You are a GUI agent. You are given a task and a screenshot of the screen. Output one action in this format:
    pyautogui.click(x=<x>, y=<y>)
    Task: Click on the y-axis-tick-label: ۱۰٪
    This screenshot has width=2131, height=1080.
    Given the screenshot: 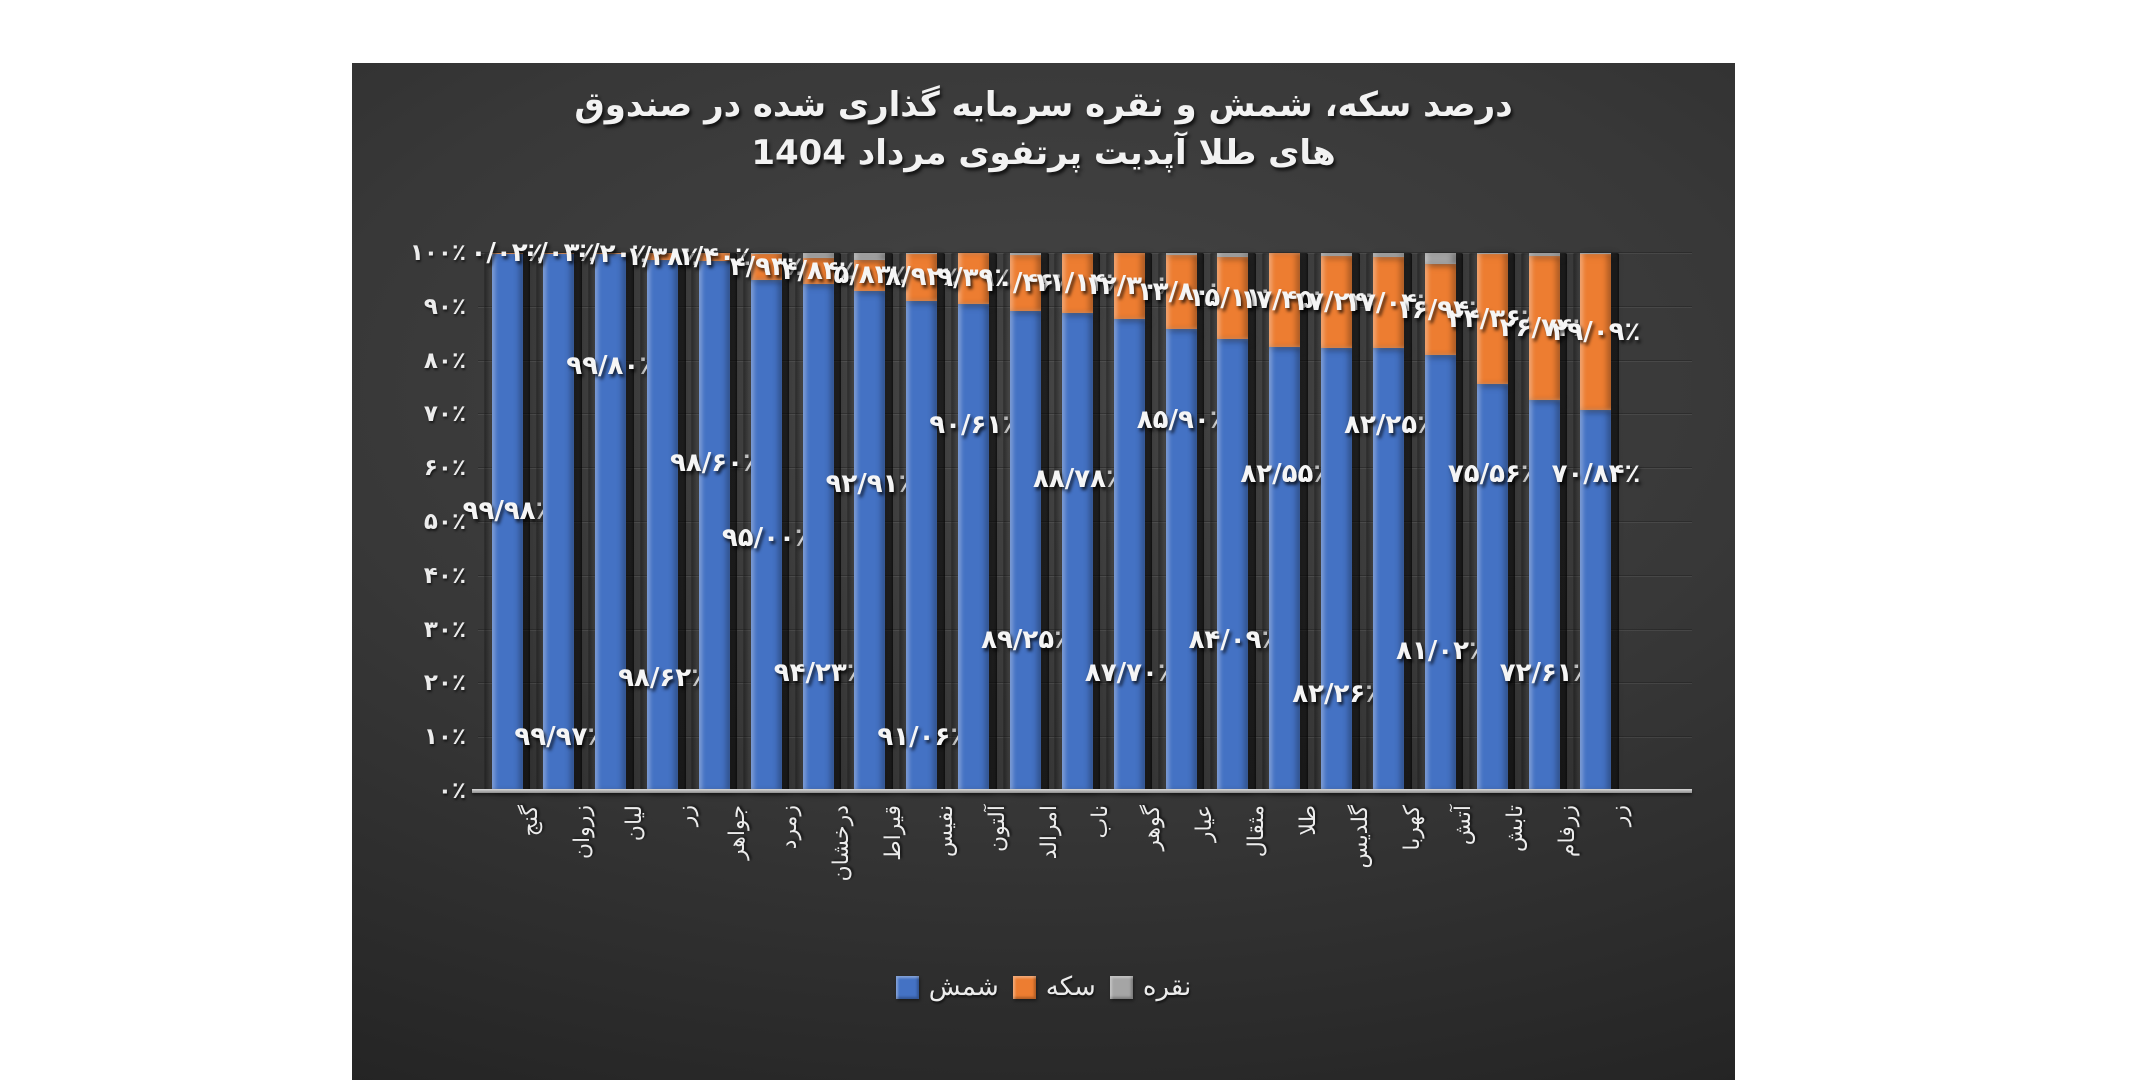 What is the action you would take?
    pyautogui.click(x=444, y=737)
    